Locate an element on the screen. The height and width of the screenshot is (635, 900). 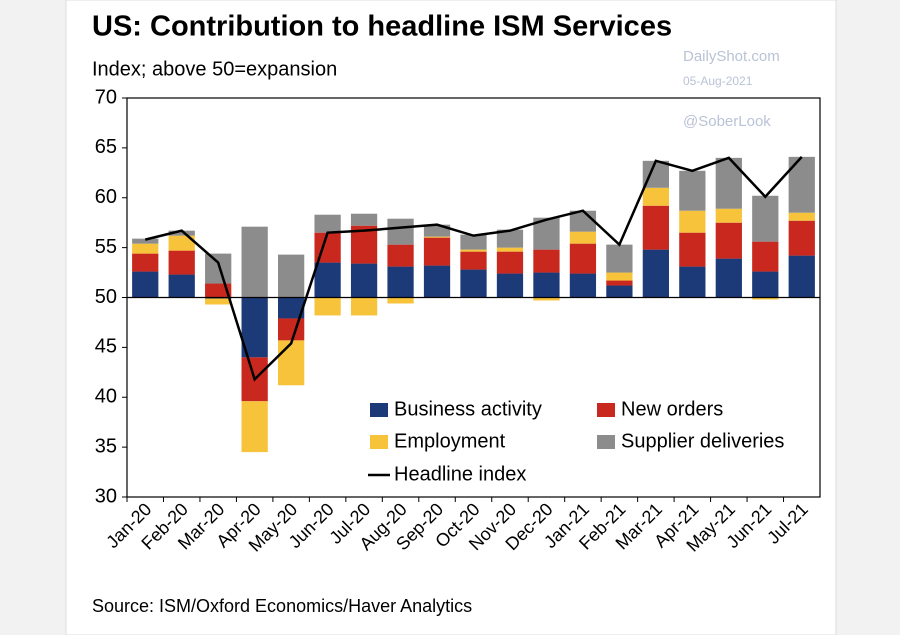
y-tick-label: 65 is located at coordinates (106, 147).